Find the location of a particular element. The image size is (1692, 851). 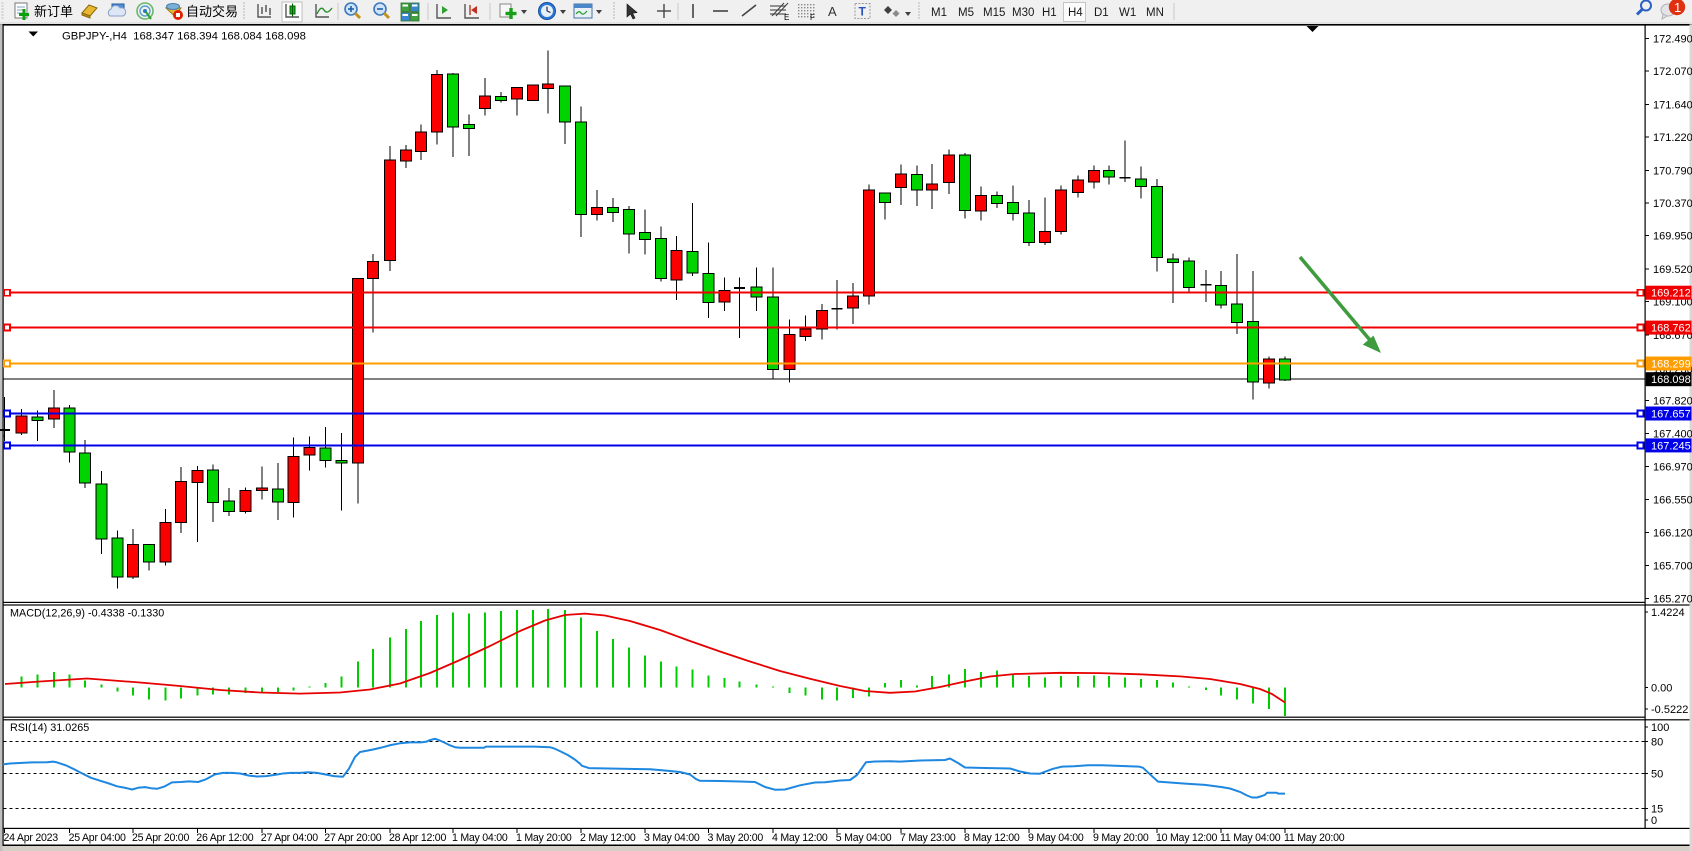

svg-text: 26 Apr 12:00 is located at coordinates (224, 838).